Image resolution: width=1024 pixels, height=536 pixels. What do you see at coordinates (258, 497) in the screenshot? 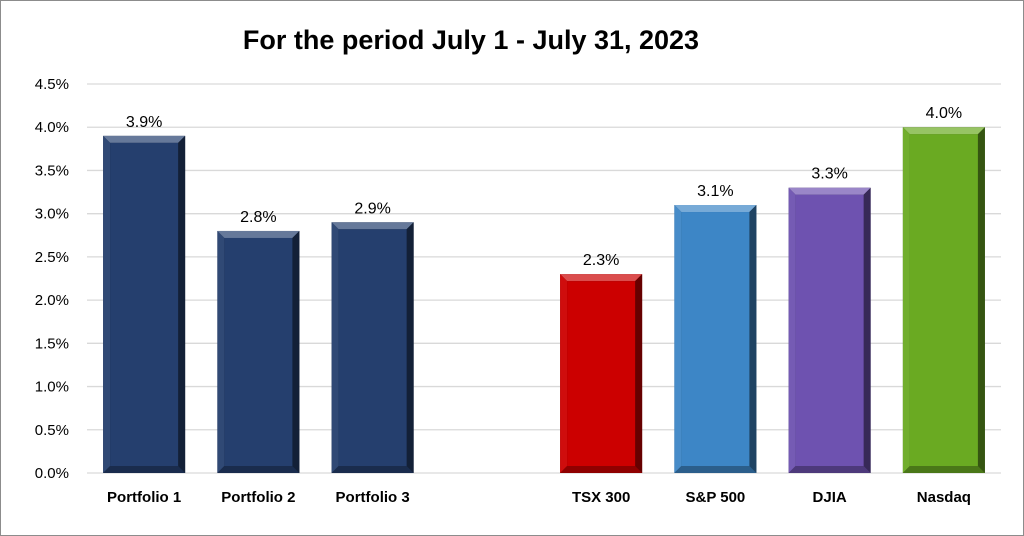
I see `x-tick-label: Portfolio 2` at bounding box center [258, 497].